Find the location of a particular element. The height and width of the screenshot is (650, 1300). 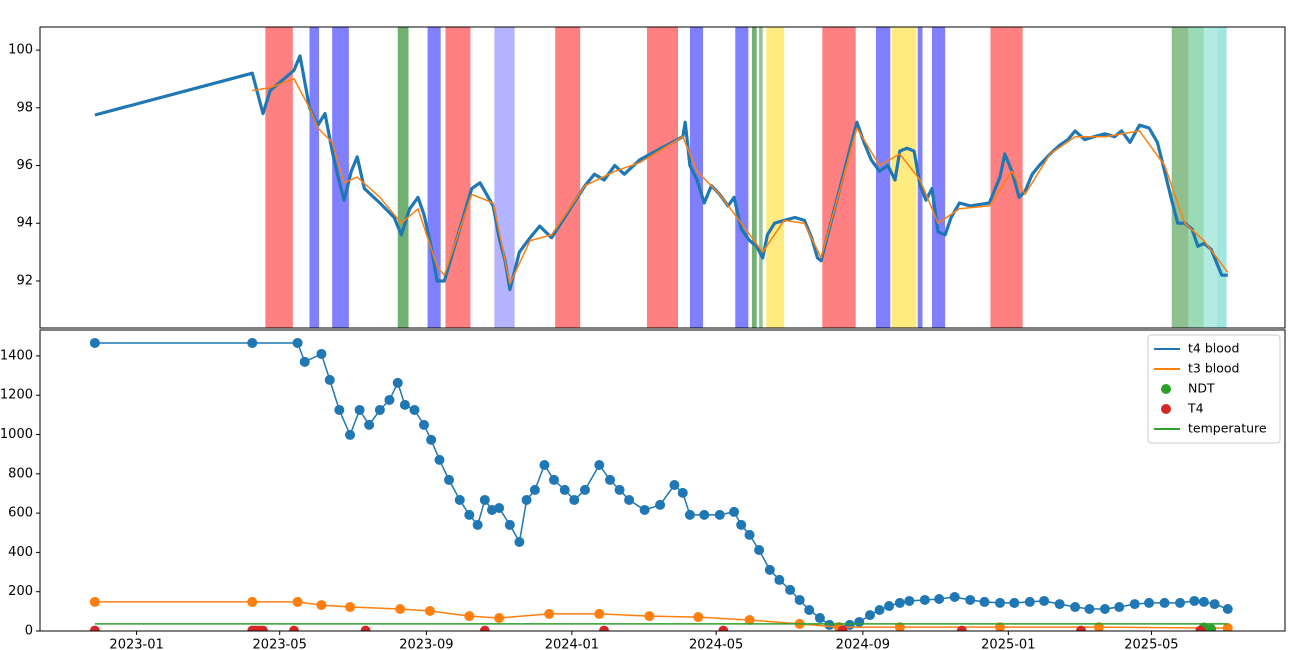

legend-label: t3 blood is located at coordinates (1213, 368).